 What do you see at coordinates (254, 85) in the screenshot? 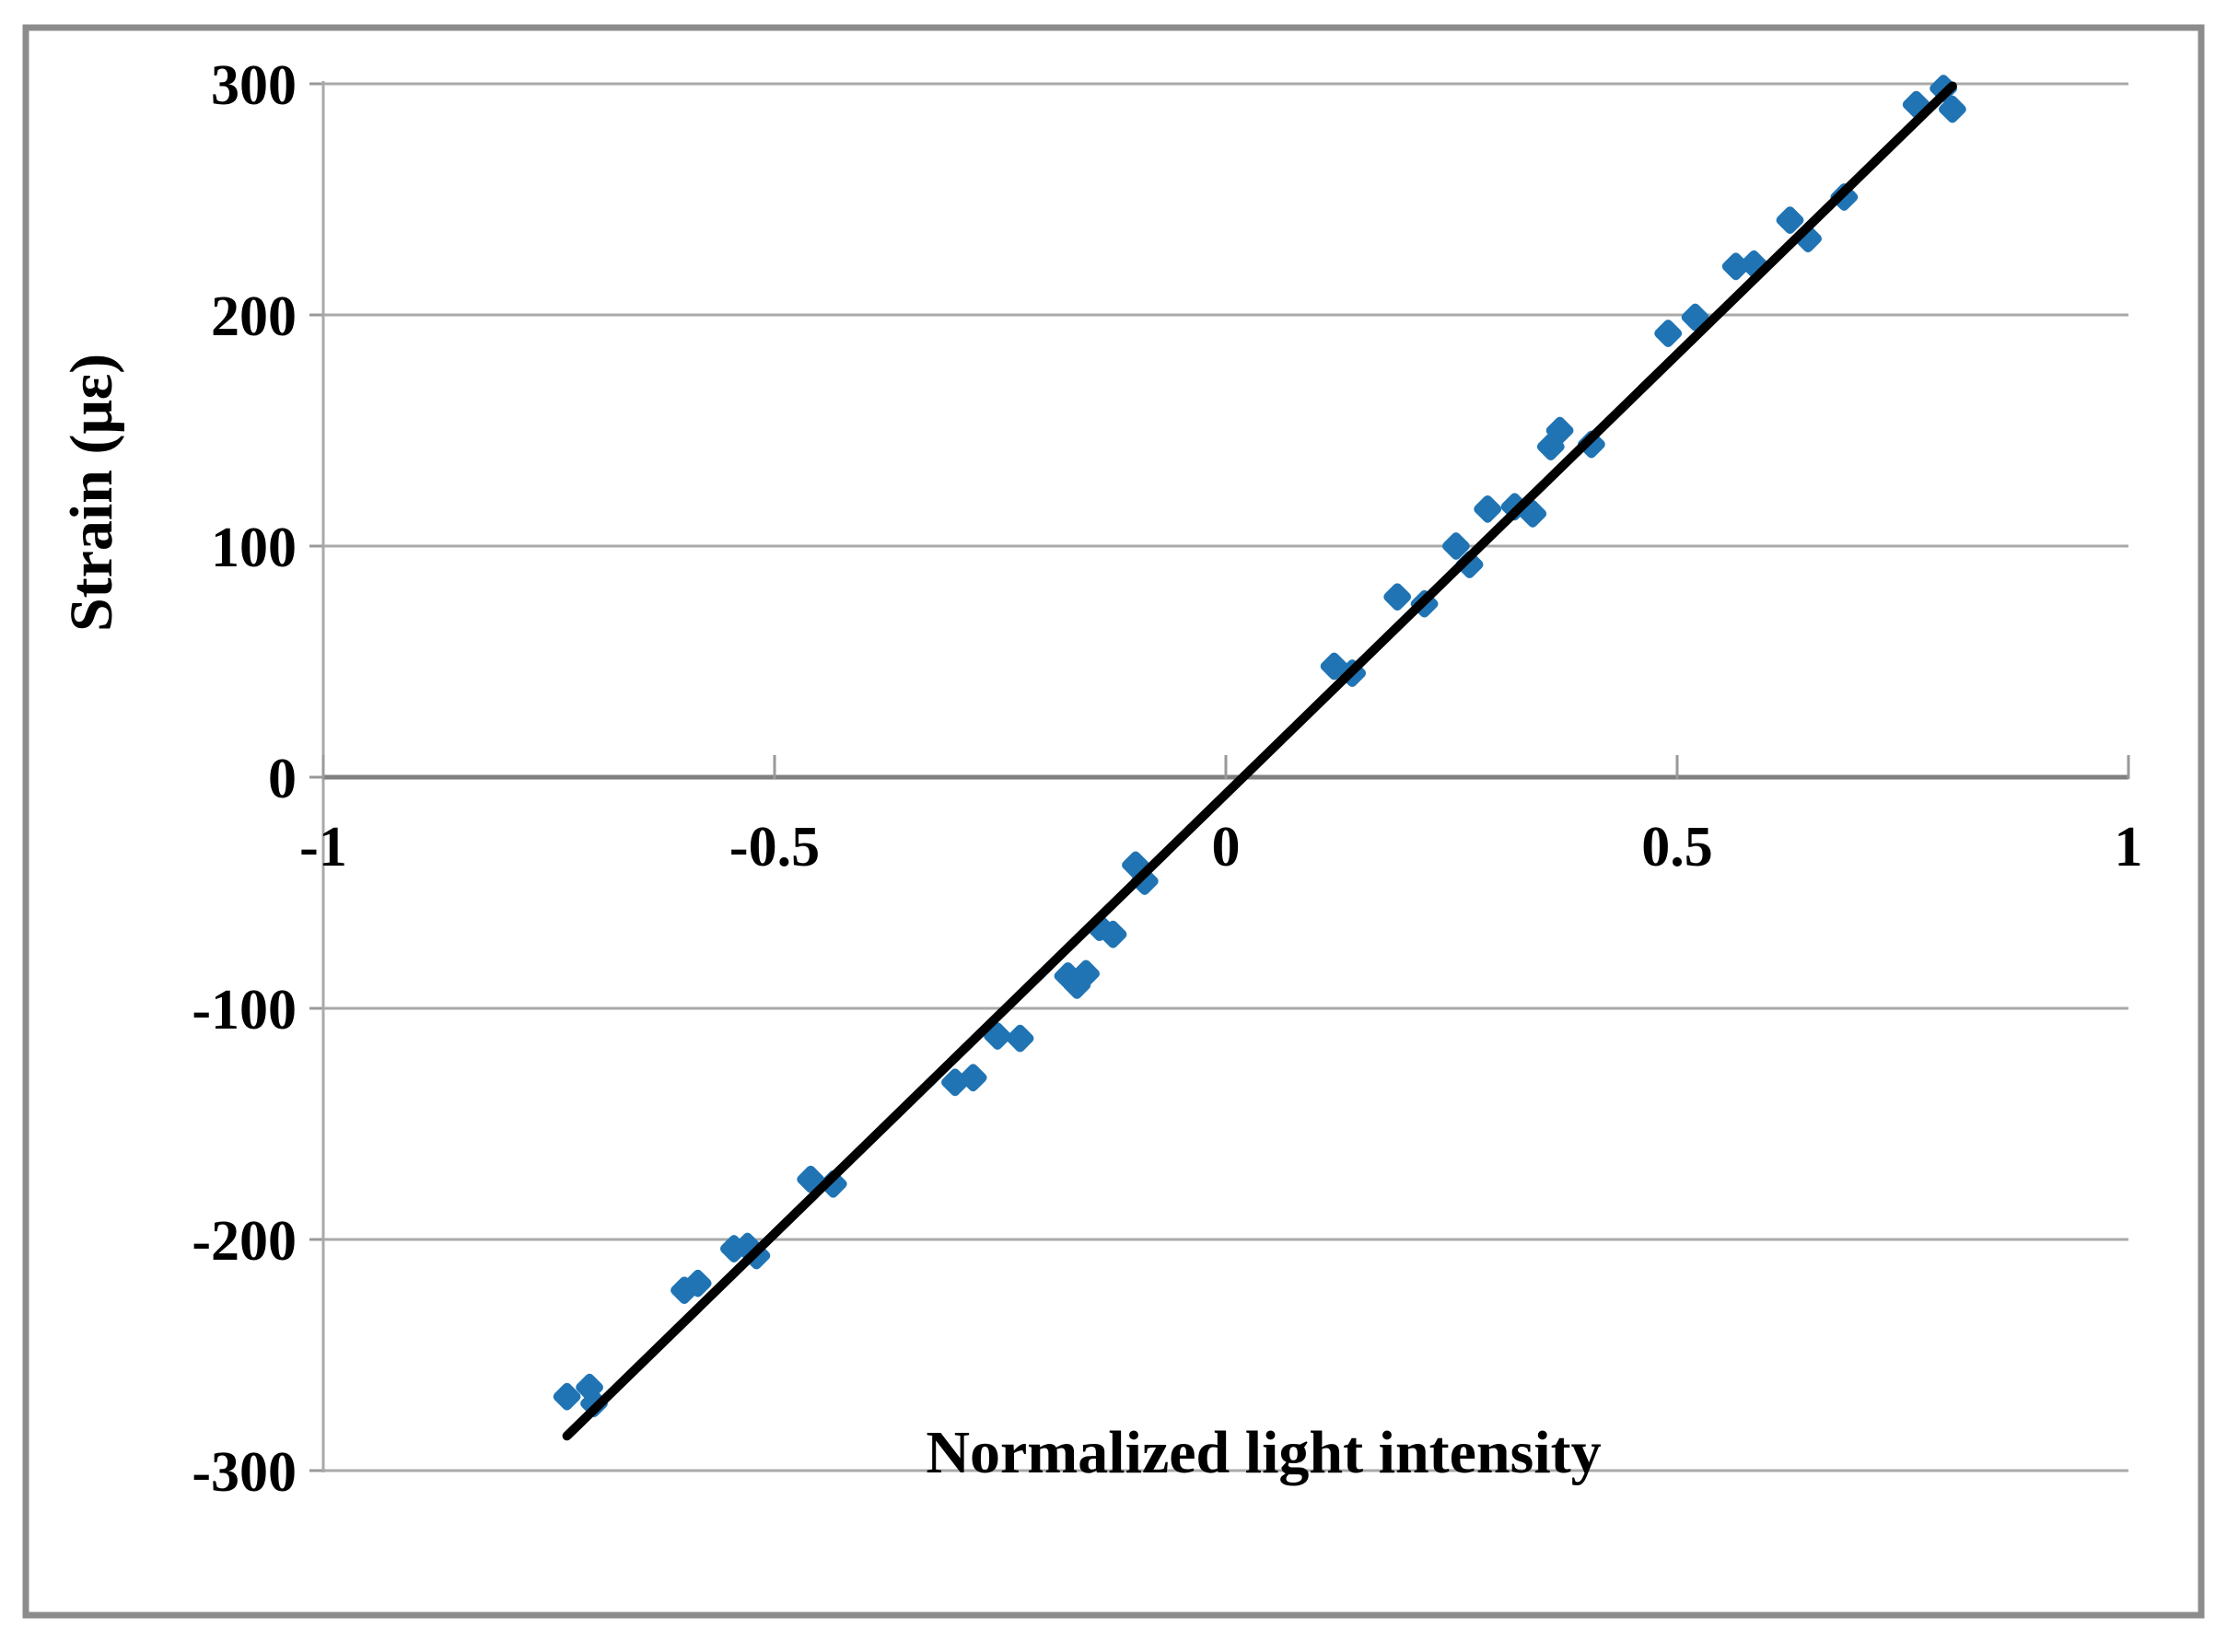
I see `y-tick-label: 300` at bounding box center [254, 85].